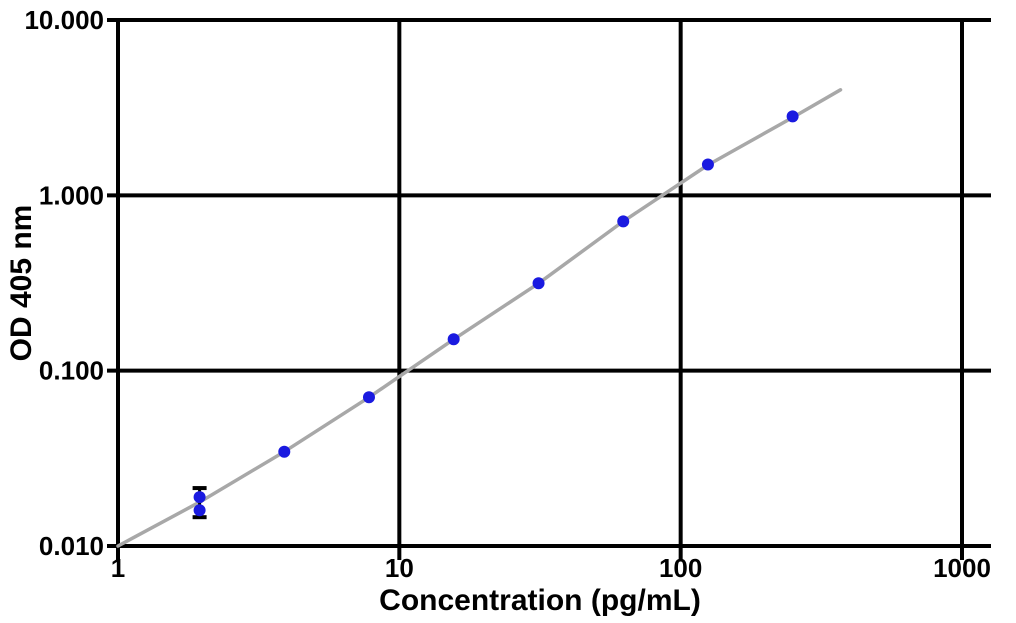 This screenshot has height=623, width=1016. Describe the element at coordinates (71, 195) in the screenshot. I see `y-tick-label: 1.000` at that location.